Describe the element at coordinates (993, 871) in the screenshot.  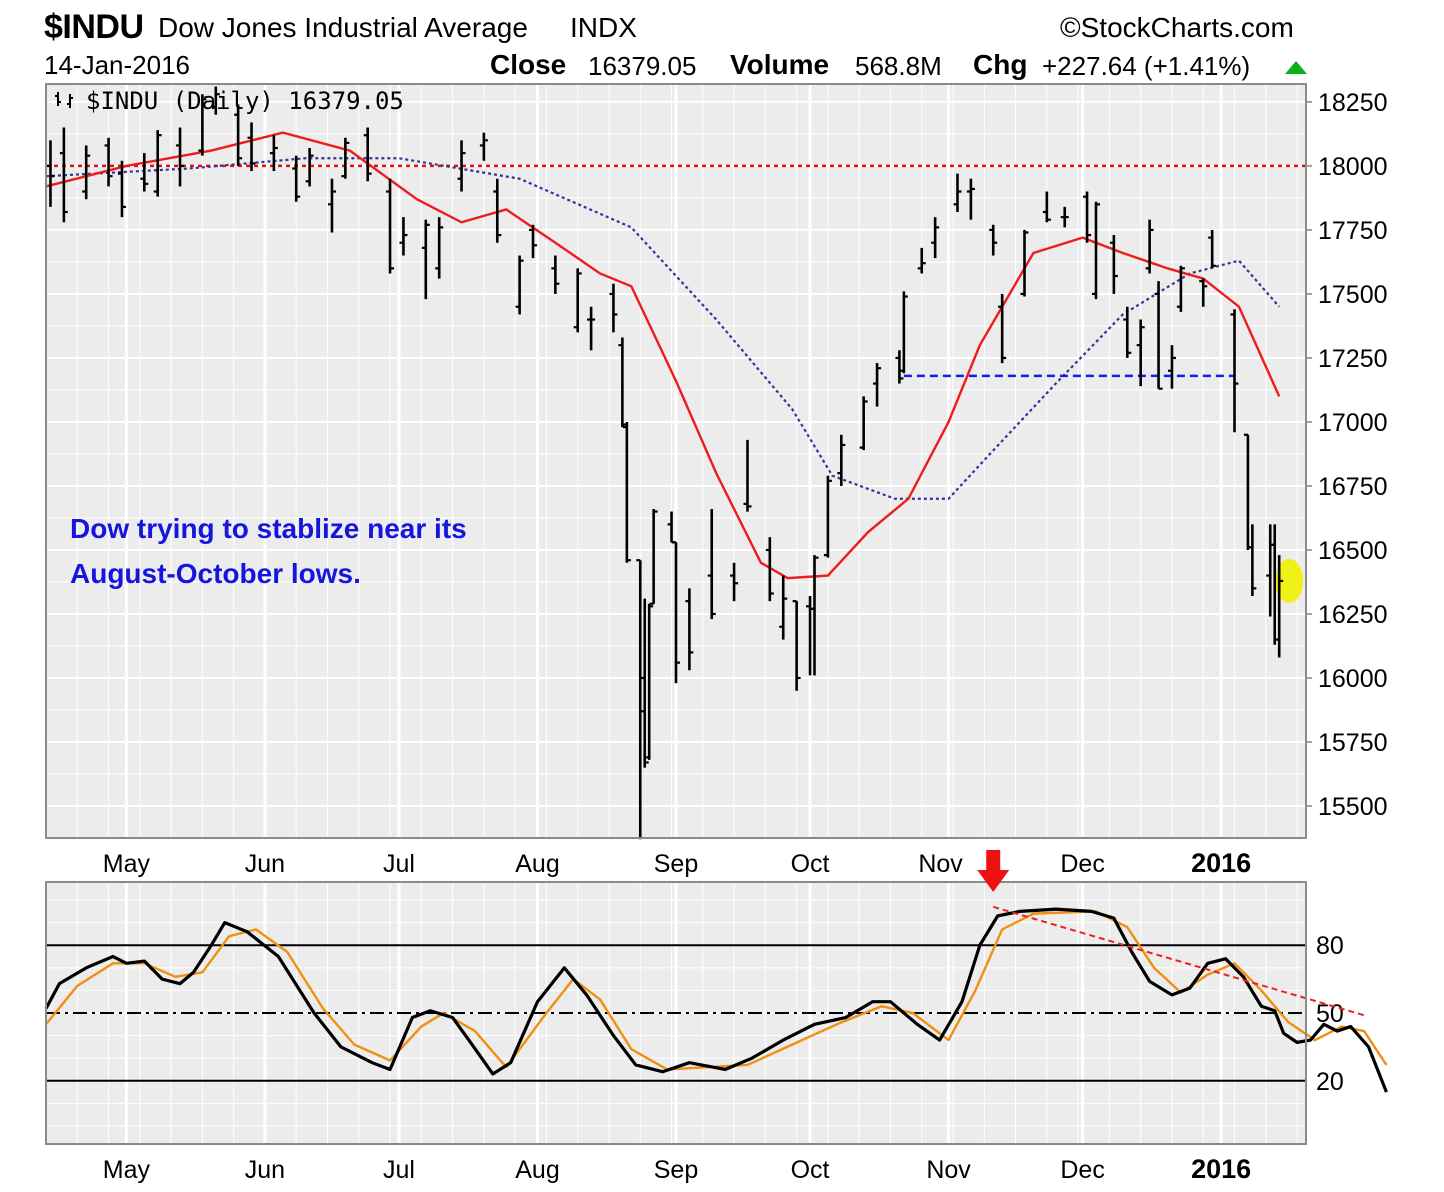
I see `red-down-arrow-icon` at that location.